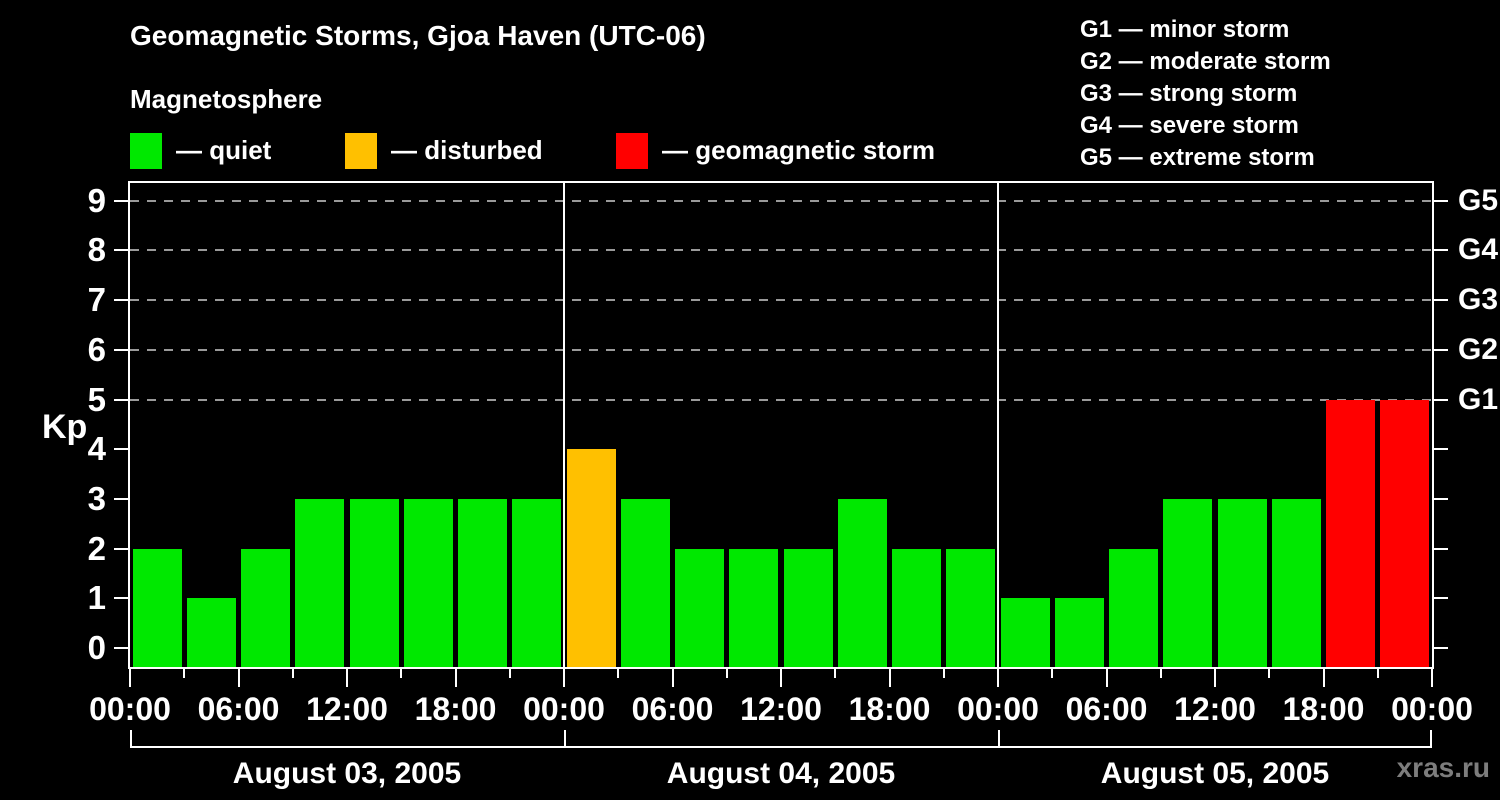  What do you see at coordinates (781, 300) in the screenshot?
I see `gridline-kp7` at bounding box center [781, 300].